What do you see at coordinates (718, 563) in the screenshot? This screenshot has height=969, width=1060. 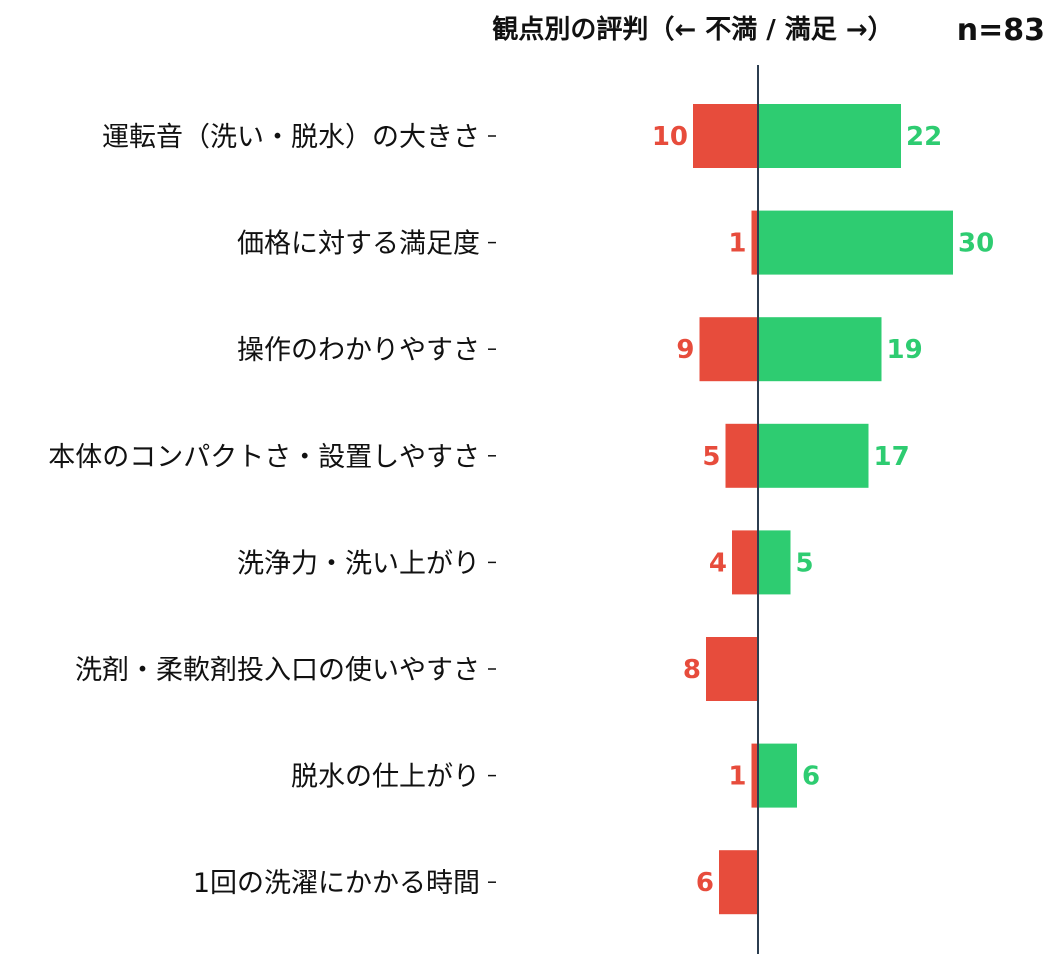 I see `value-label-negative: 4` at bounding box center [718, 563].